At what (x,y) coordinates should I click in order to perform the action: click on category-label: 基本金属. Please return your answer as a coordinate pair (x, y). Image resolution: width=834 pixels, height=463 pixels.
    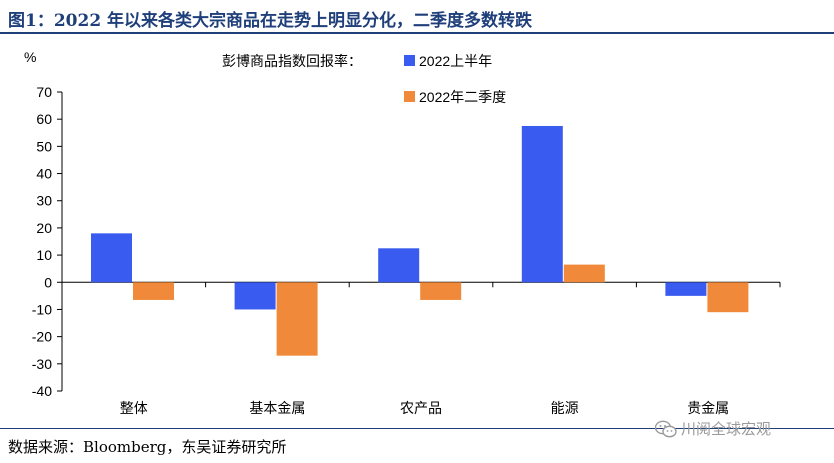
    Looking at the image, I should click on (277, 408).